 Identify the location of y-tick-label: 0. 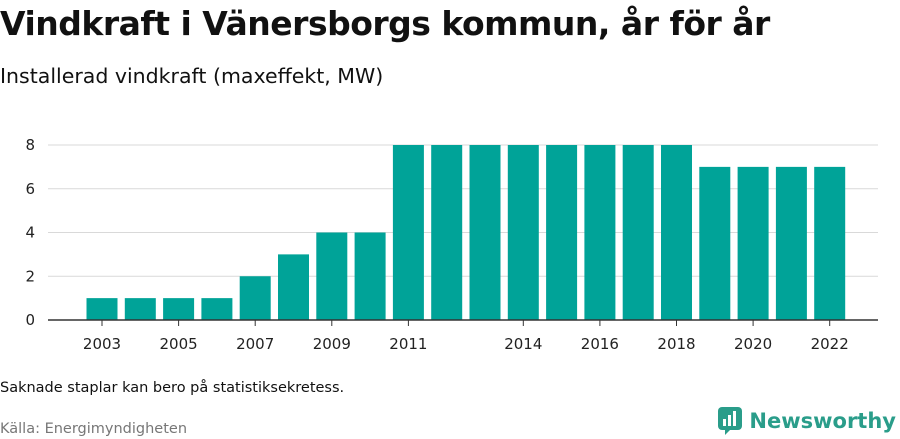
(30, 320).